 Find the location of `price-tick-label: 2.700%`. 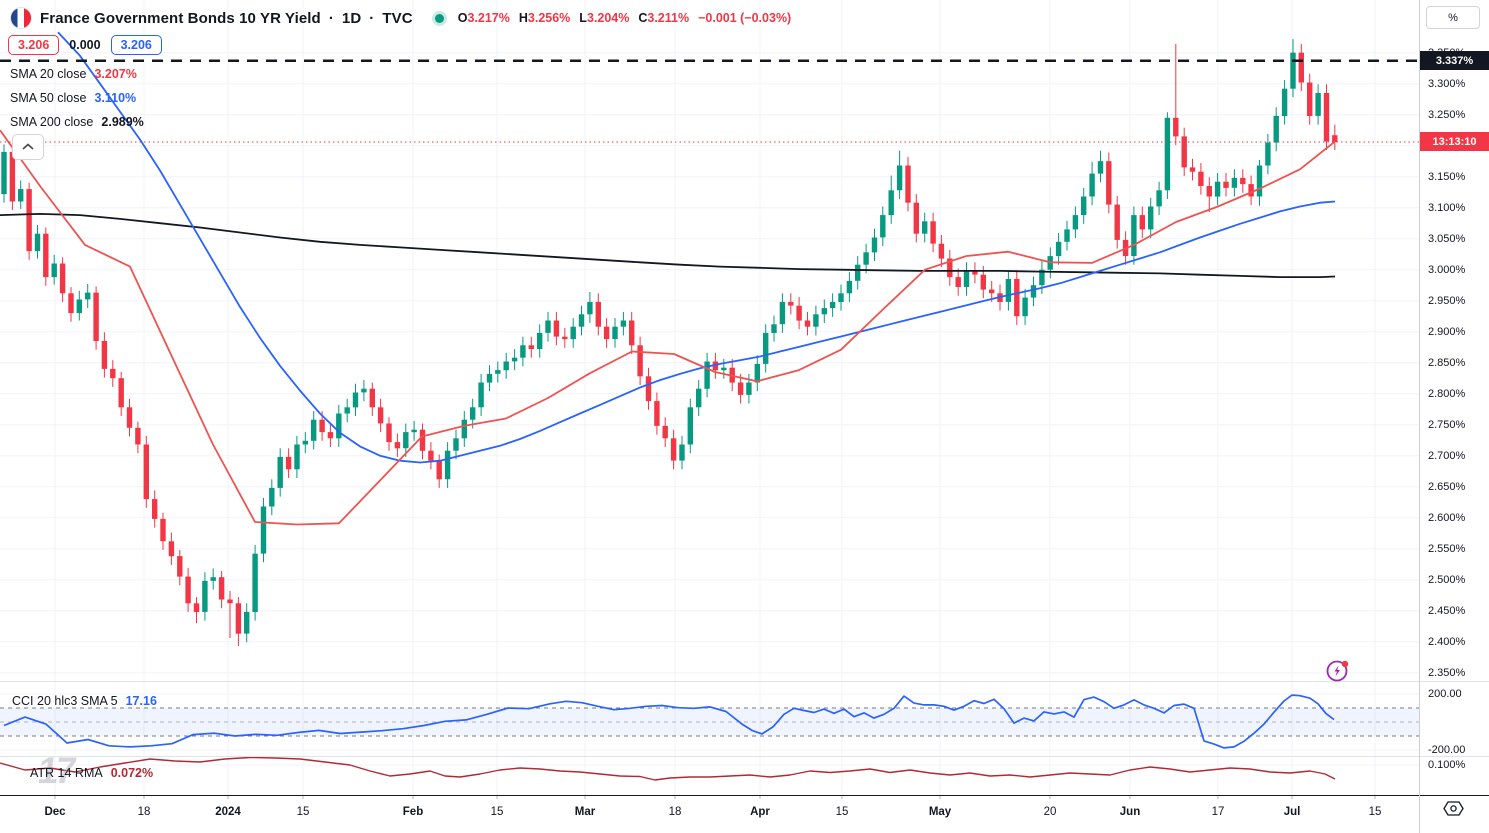

price-tick-label: 2.700% is located at coordinates (1447, 456).